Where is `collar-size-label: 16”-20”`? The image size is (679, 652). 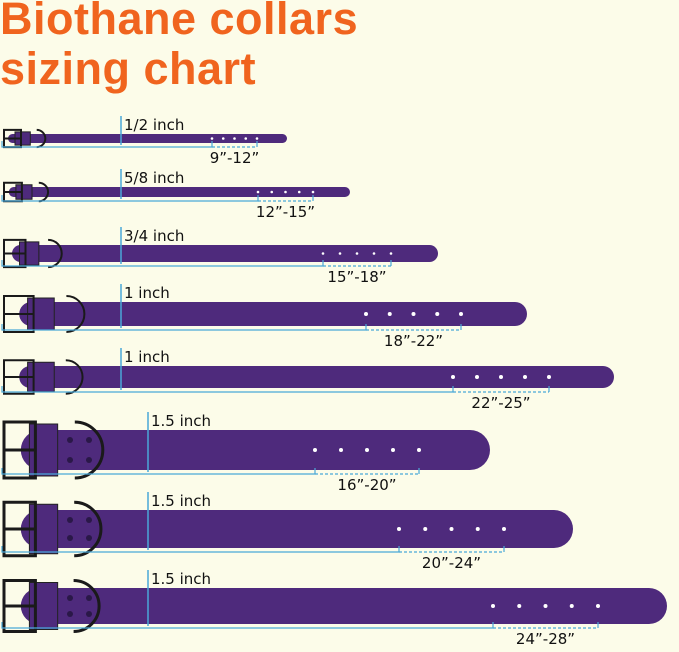
collar-size-label: 16”-20” is located at coordinates (366, 485).